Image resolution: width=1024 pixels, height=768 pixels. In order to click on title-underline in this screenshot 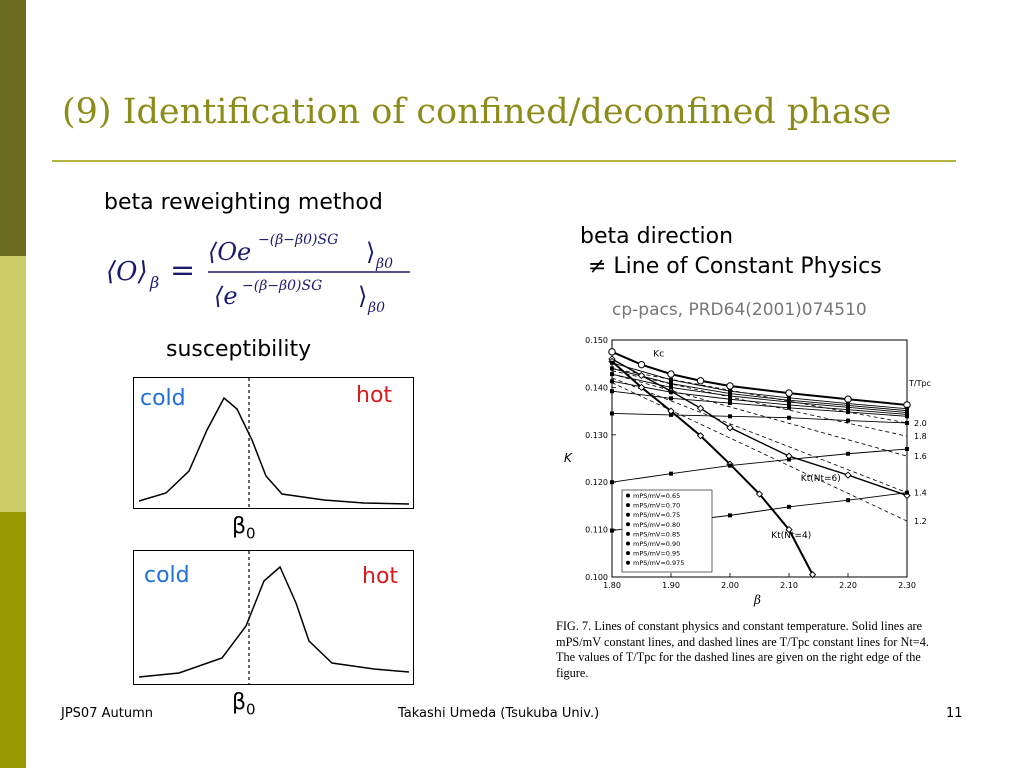, I will do `click(504, 161)`.